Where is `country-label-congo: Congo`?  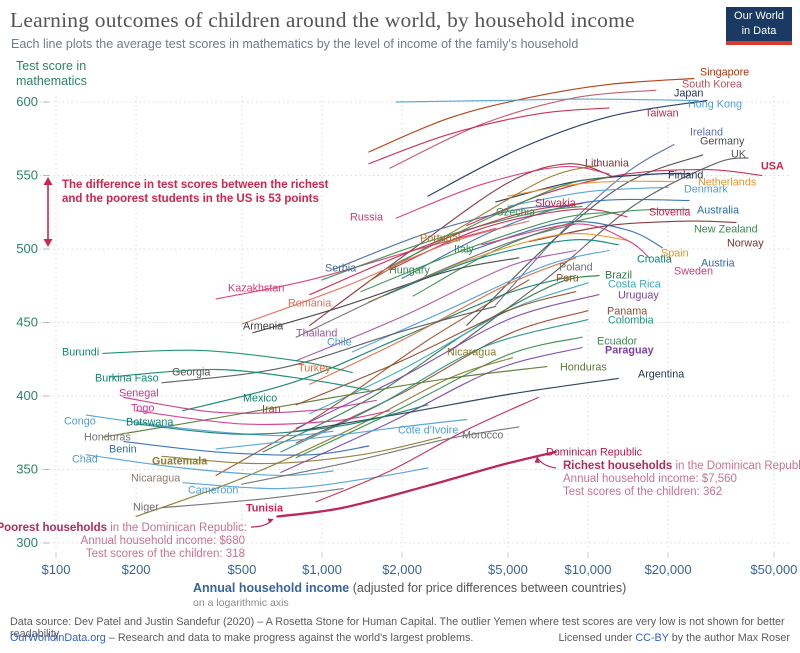 country-label-congo: Congo is located at coordinates (80, 422).